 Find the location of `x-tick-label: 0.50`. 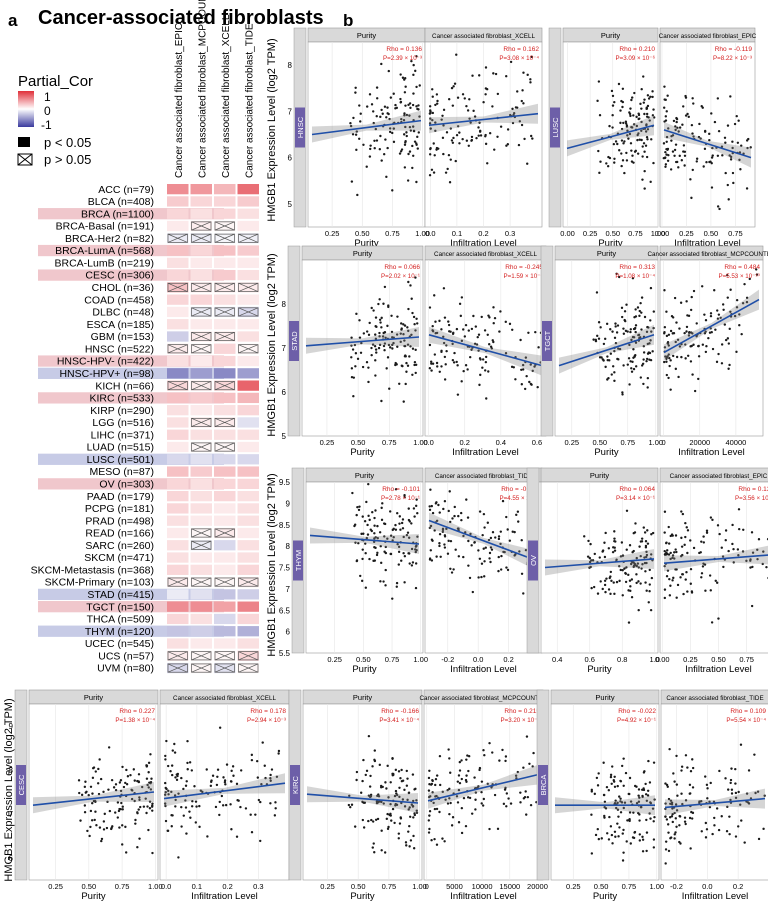

x-tick-label: 0.50 is located at coordinates (358, 442).